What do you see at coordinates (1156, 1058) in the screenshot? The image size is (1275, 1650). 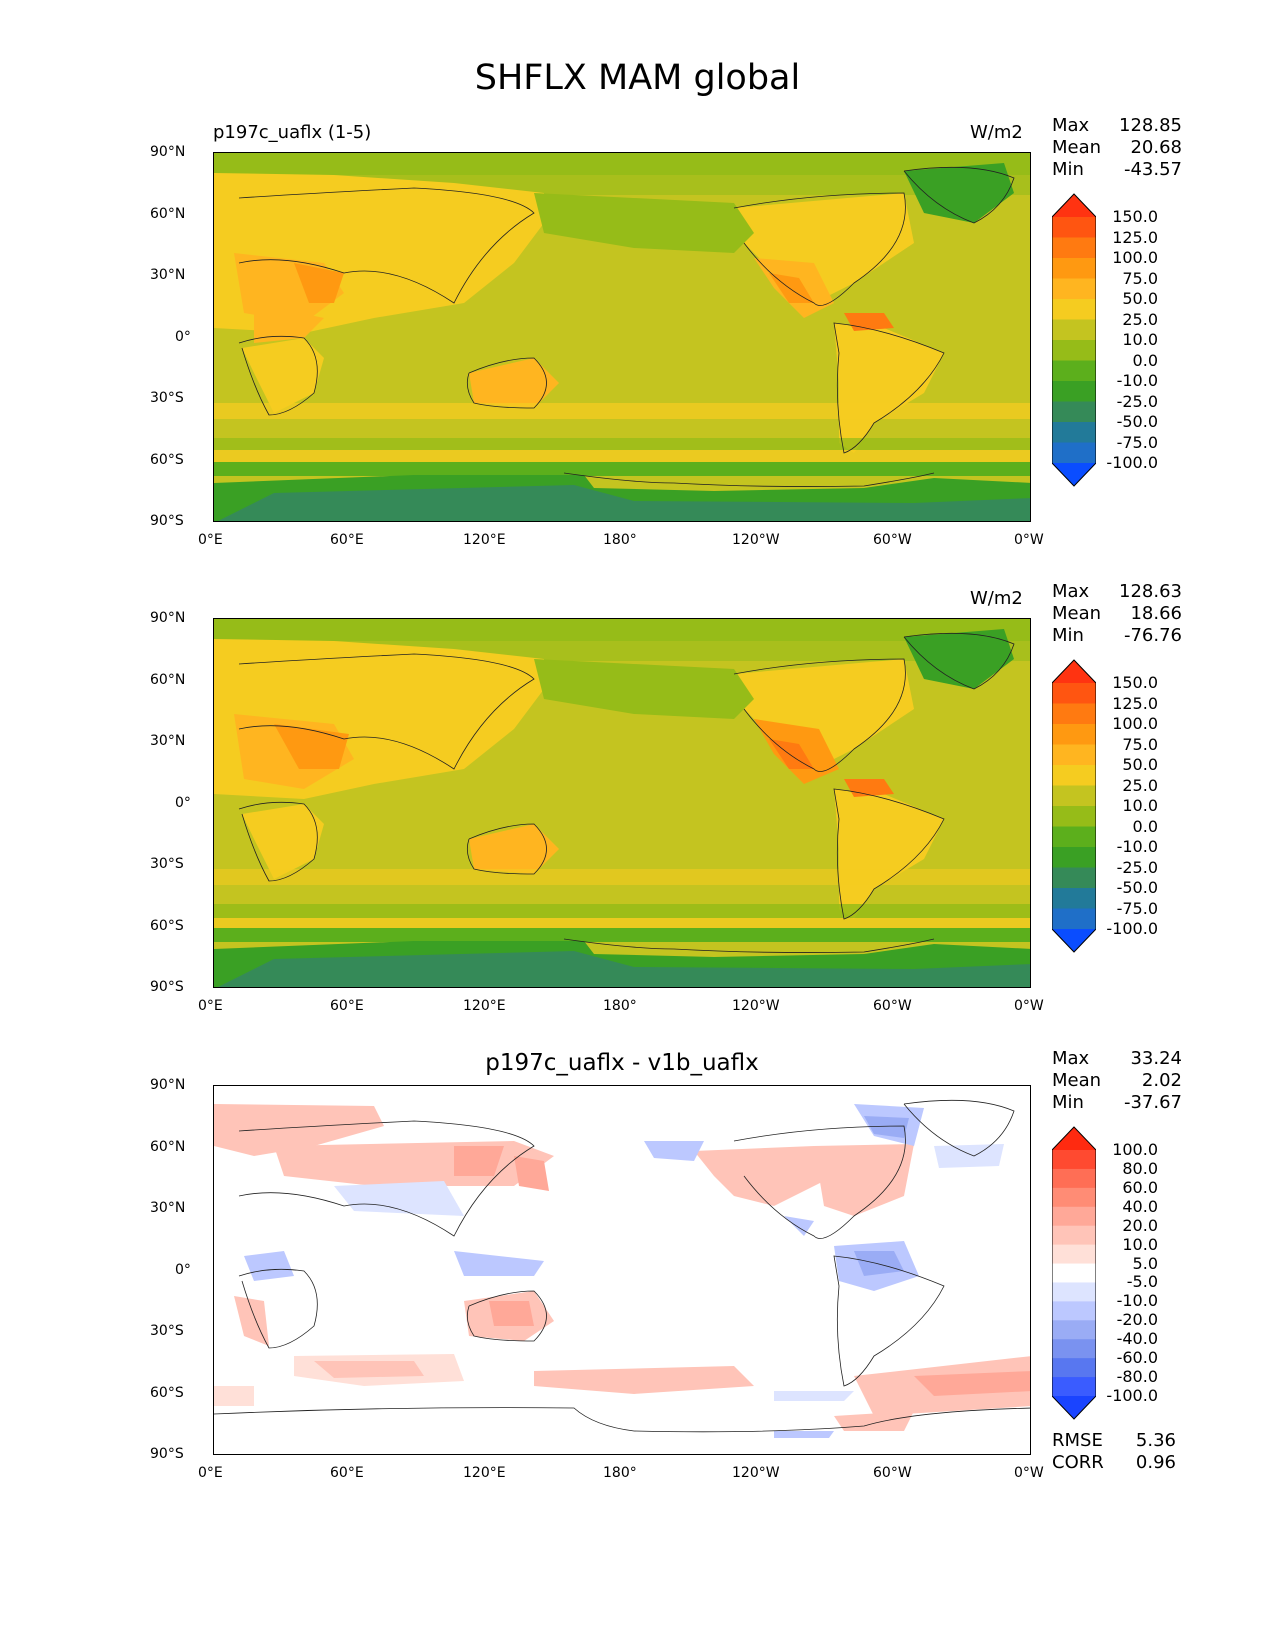 I see `stat-max-value: 33.24` at bounding box center [1156, 1058].